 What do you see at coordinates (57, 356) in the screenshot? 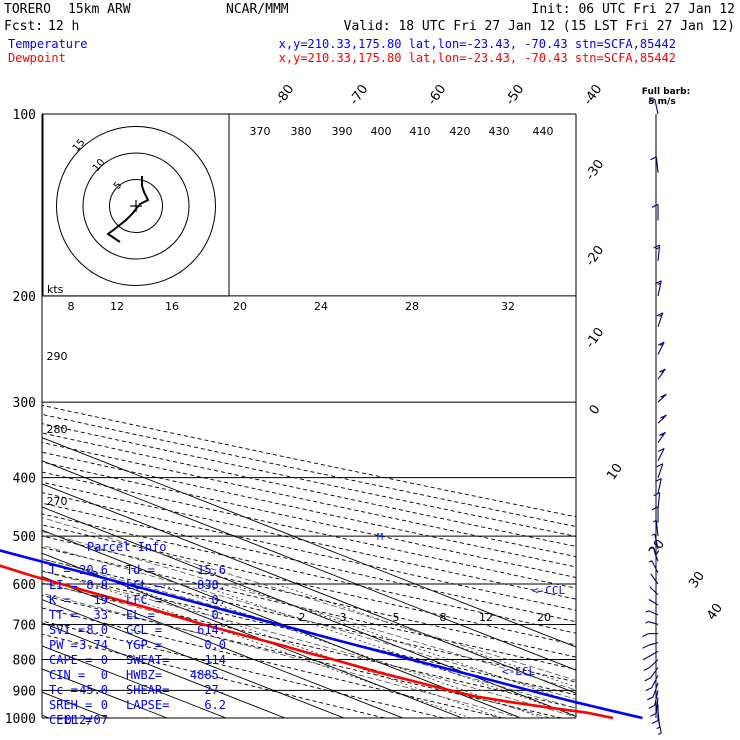
I see `theta-label: 290` at bounding box center [57, 356].